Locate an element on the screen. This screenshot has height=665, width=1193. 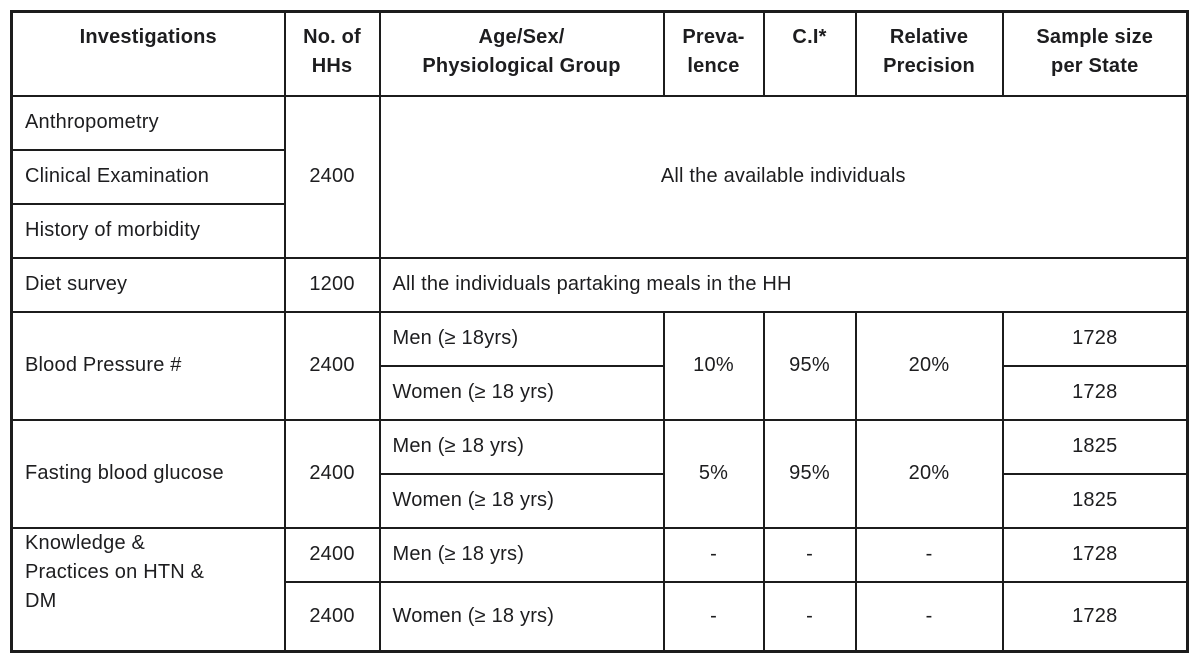
cell-knowledge-sample-women: 1728 is located at coordinates (1095, 616).